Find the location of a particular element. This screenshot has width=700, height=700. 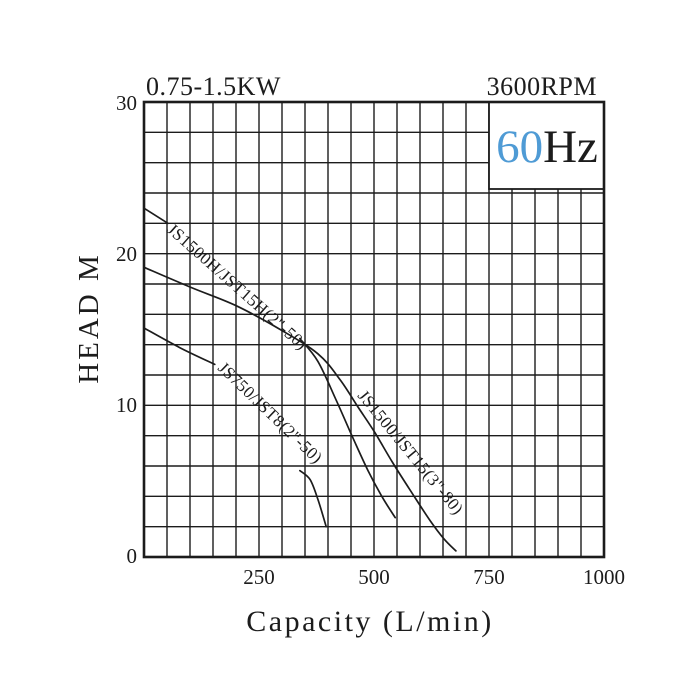

y-tick-0: 0 is located at coordinates (132, 556).